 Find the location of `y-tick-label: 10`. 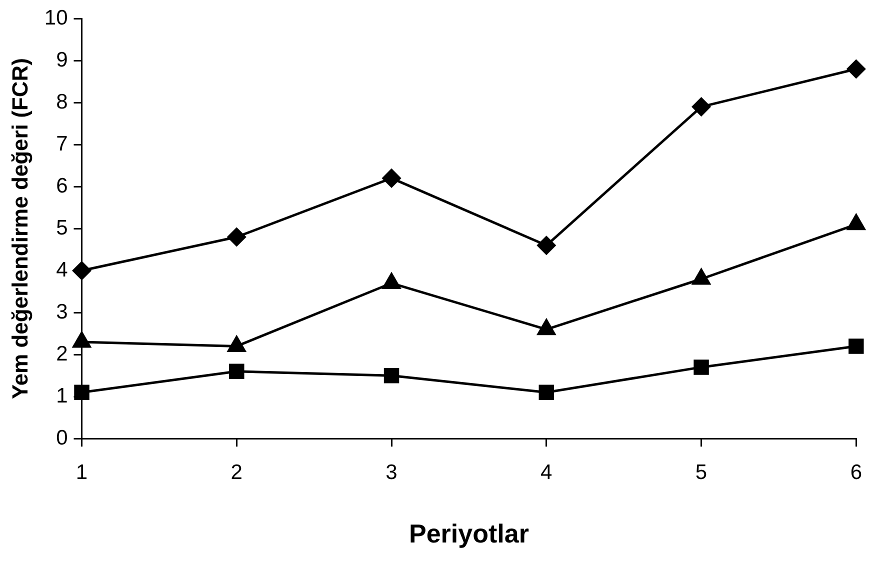

y-tick-label: 10 is located at coordinates (56, 18).